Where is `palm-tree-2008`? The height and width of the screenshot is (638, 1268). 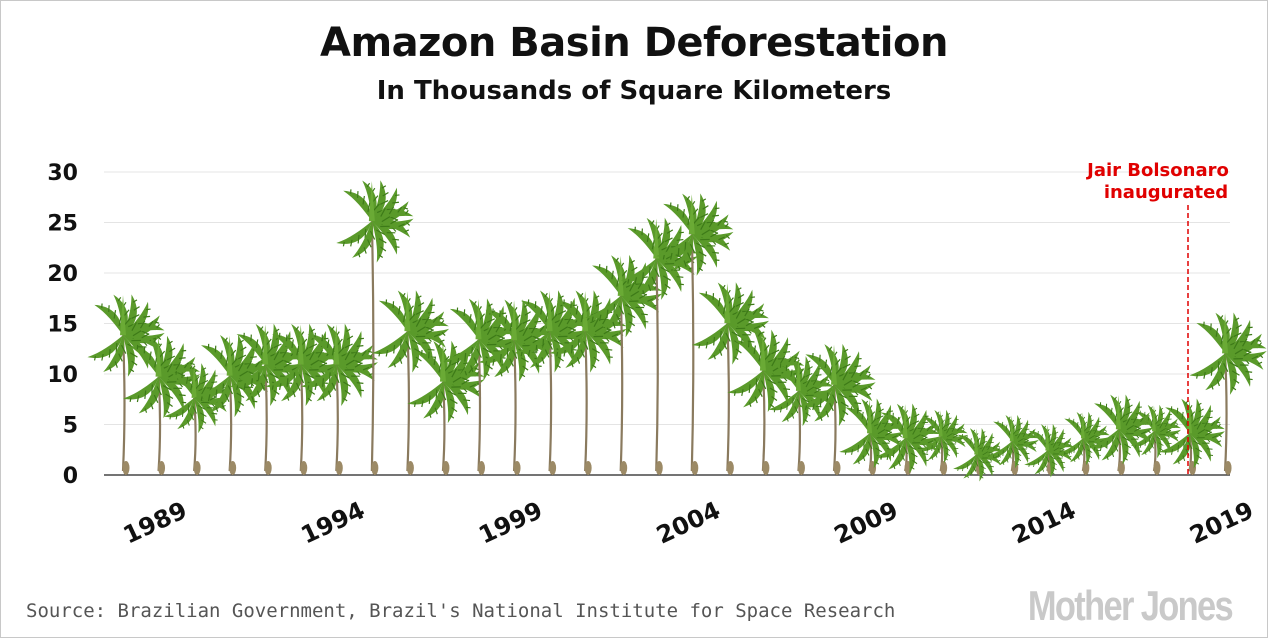
palm-tree-2008 is located at coordinates (836, 407).